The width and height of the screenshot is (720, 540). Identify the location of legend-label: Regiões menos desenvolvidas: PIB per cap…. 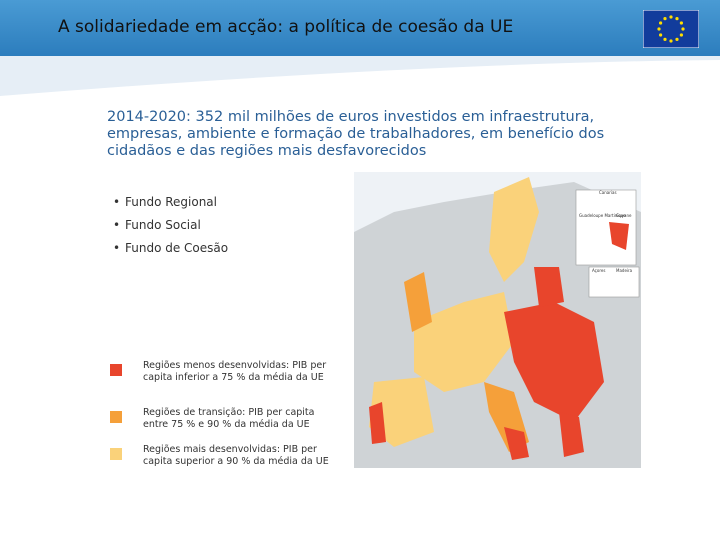
(235, 371).